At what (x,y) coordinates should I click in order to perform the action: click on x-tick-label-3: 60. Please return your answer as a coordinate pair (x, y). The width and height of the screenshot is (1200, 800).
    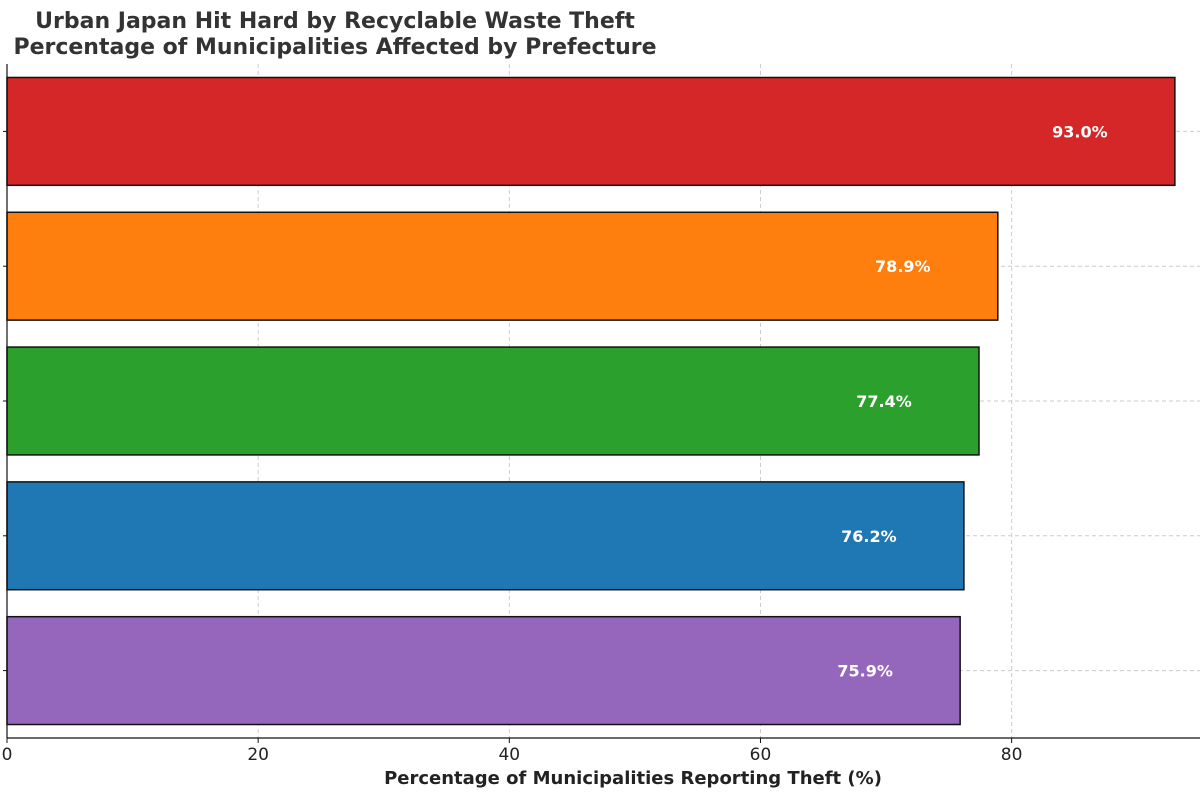
    Looking at the image, I should click on (761, 755).